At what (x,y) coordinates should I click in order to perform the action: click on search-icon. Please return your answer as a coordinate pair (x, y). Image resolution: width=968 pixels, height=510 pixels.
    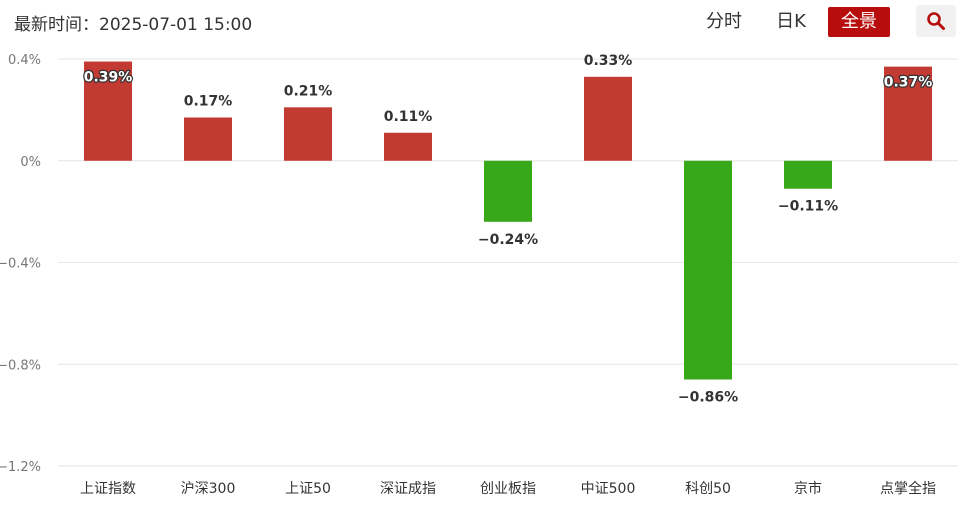
    Looking at the image, I should click on (936, 21).